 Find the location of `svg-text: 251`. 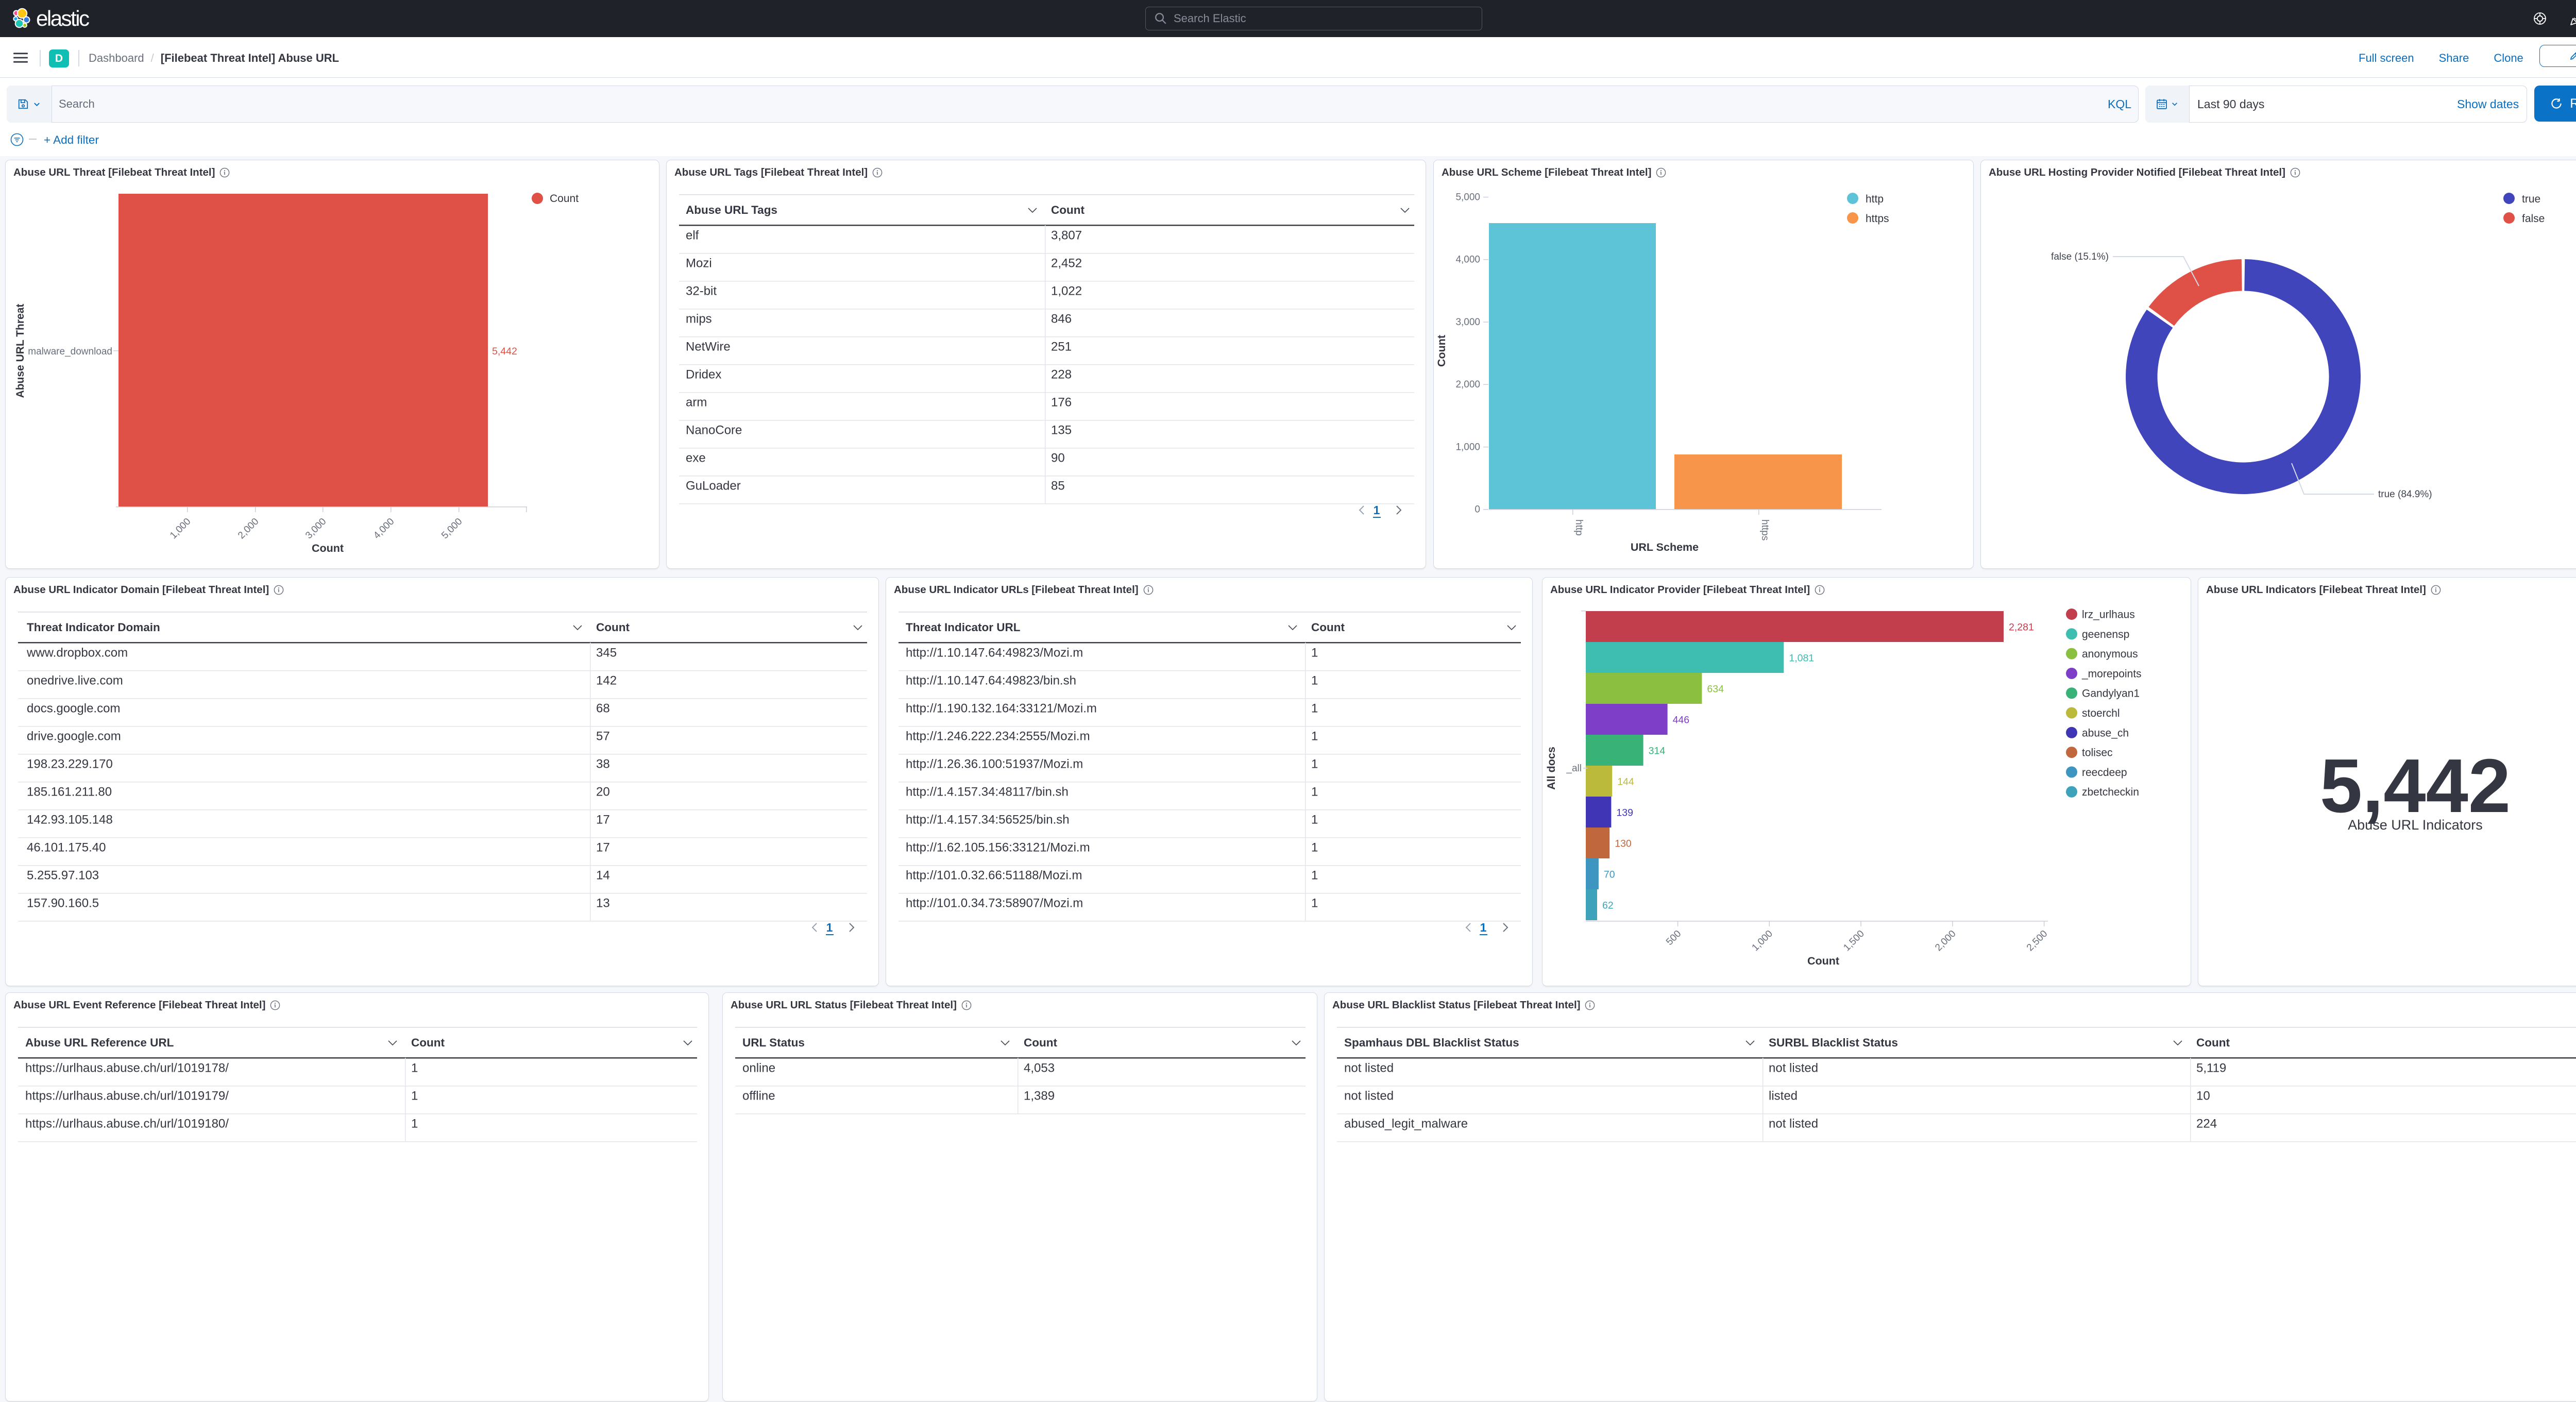

svg-text: 251 is located at coordinates (1062, 347).